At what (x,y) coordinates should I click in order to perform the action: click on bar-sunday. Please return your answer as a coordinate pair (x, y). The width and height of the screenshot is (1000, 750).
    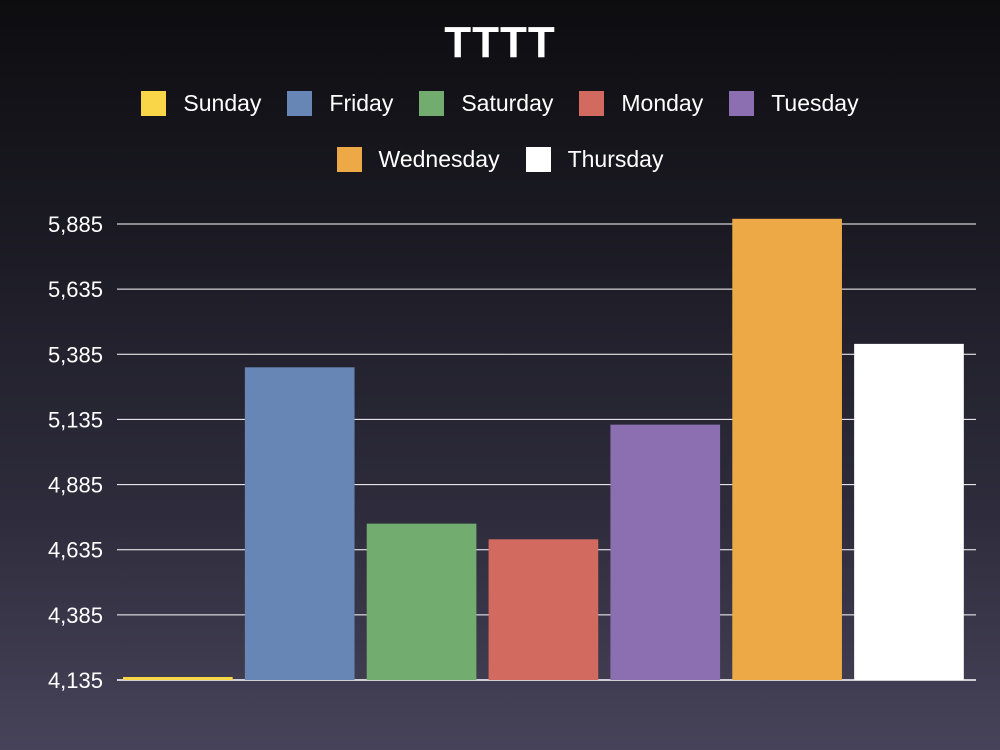
    Looking at the image, I should click on (178, 678).